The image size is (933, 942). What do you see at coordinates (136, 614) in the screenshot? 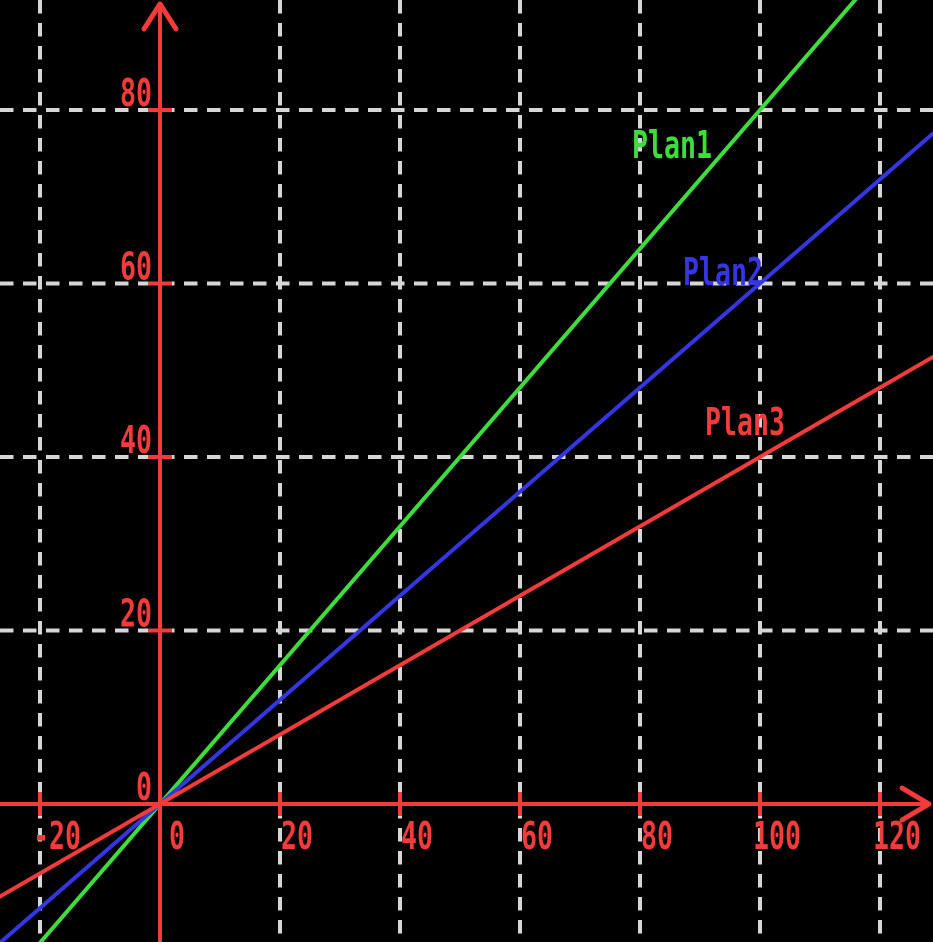
I see `y-tick-label: 20` at bounding box center [136, 614].